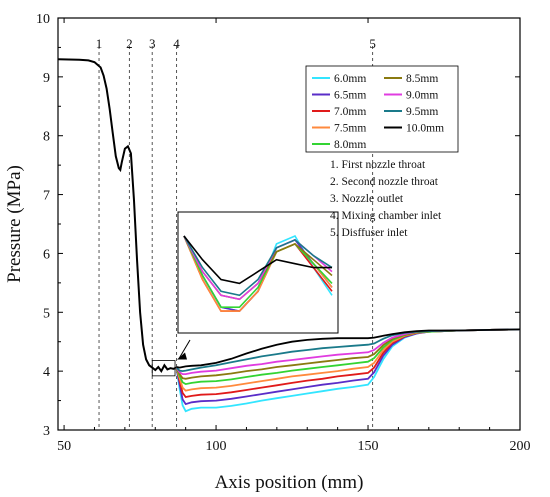 This screenshot has width=550, height=497. Describe the element at coordinates (129, 43) in the screenshot. I see `section-marker-label: 2` at that location.